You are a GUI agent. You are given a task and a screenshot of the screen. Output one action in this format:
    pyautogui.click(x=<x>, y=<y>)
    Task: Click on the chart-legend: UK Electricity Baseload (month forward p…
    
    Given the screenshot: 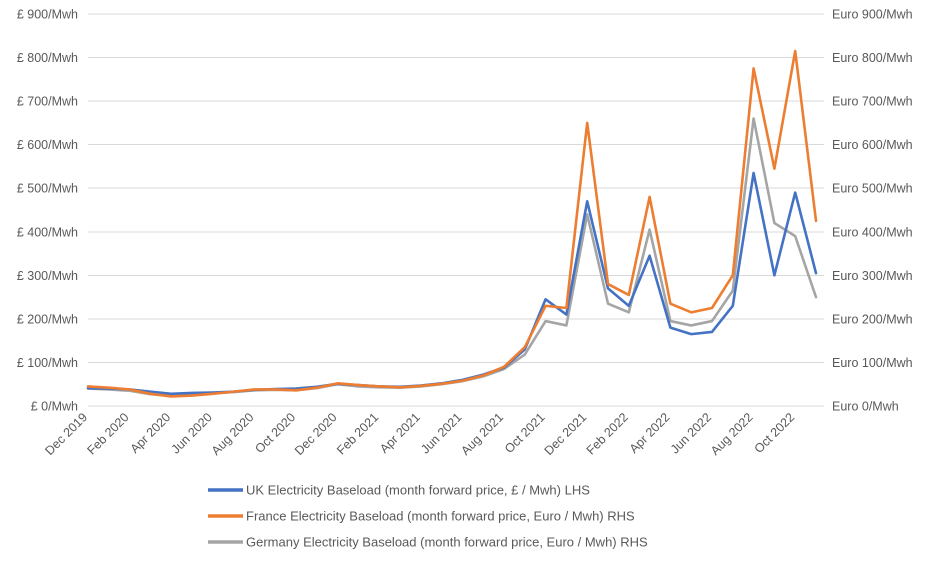 What is the action you would take?
    pyautogui.click(x=428, y=516)
    